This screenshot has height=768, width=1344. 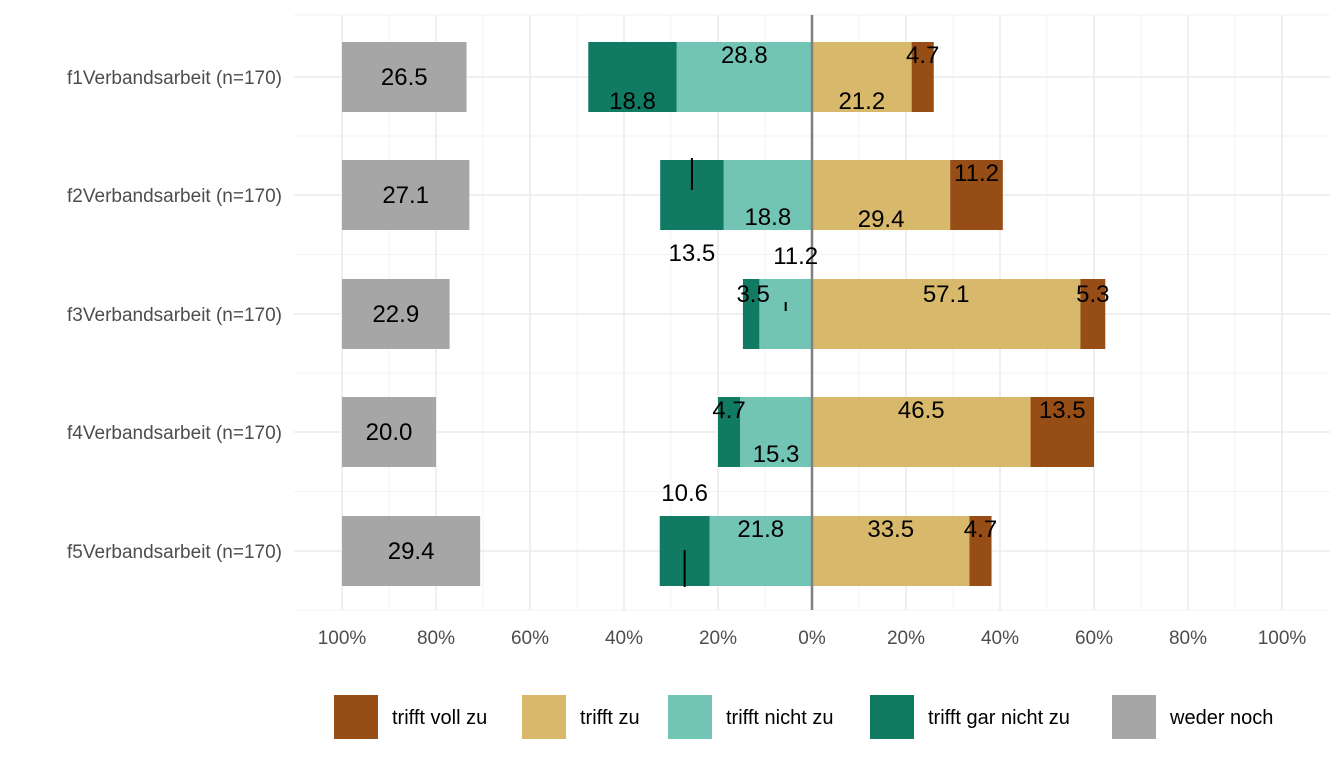 I want to click on label-weder-noch-row-4: 20.0, so click(x=389, y=432).